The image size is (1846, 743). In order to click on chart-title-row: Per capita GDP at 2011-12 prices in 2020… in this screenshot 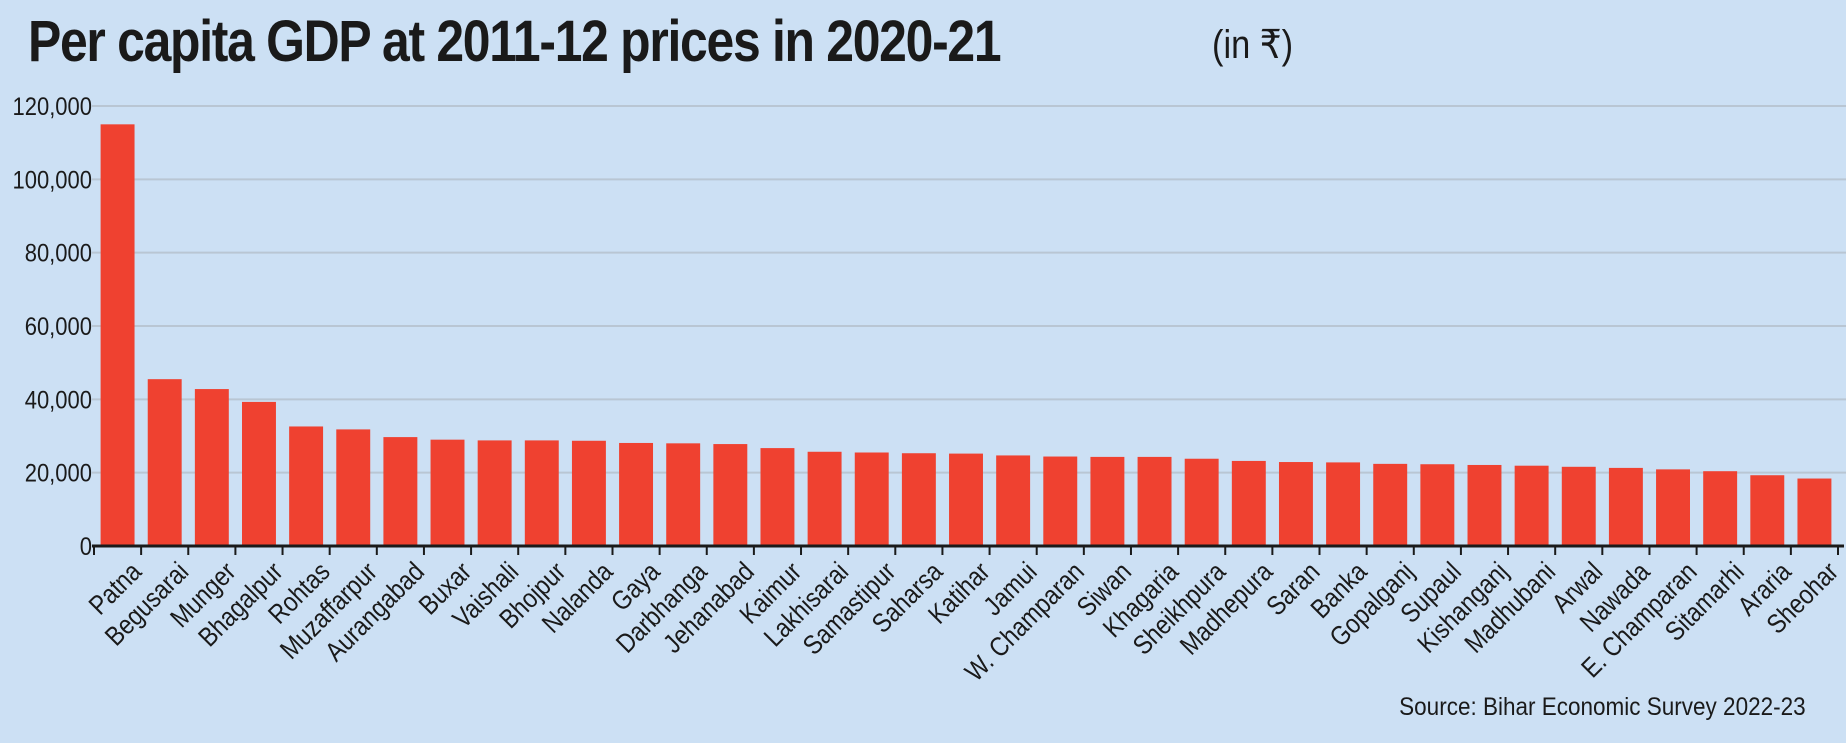, I will do `click(593, 41)`.